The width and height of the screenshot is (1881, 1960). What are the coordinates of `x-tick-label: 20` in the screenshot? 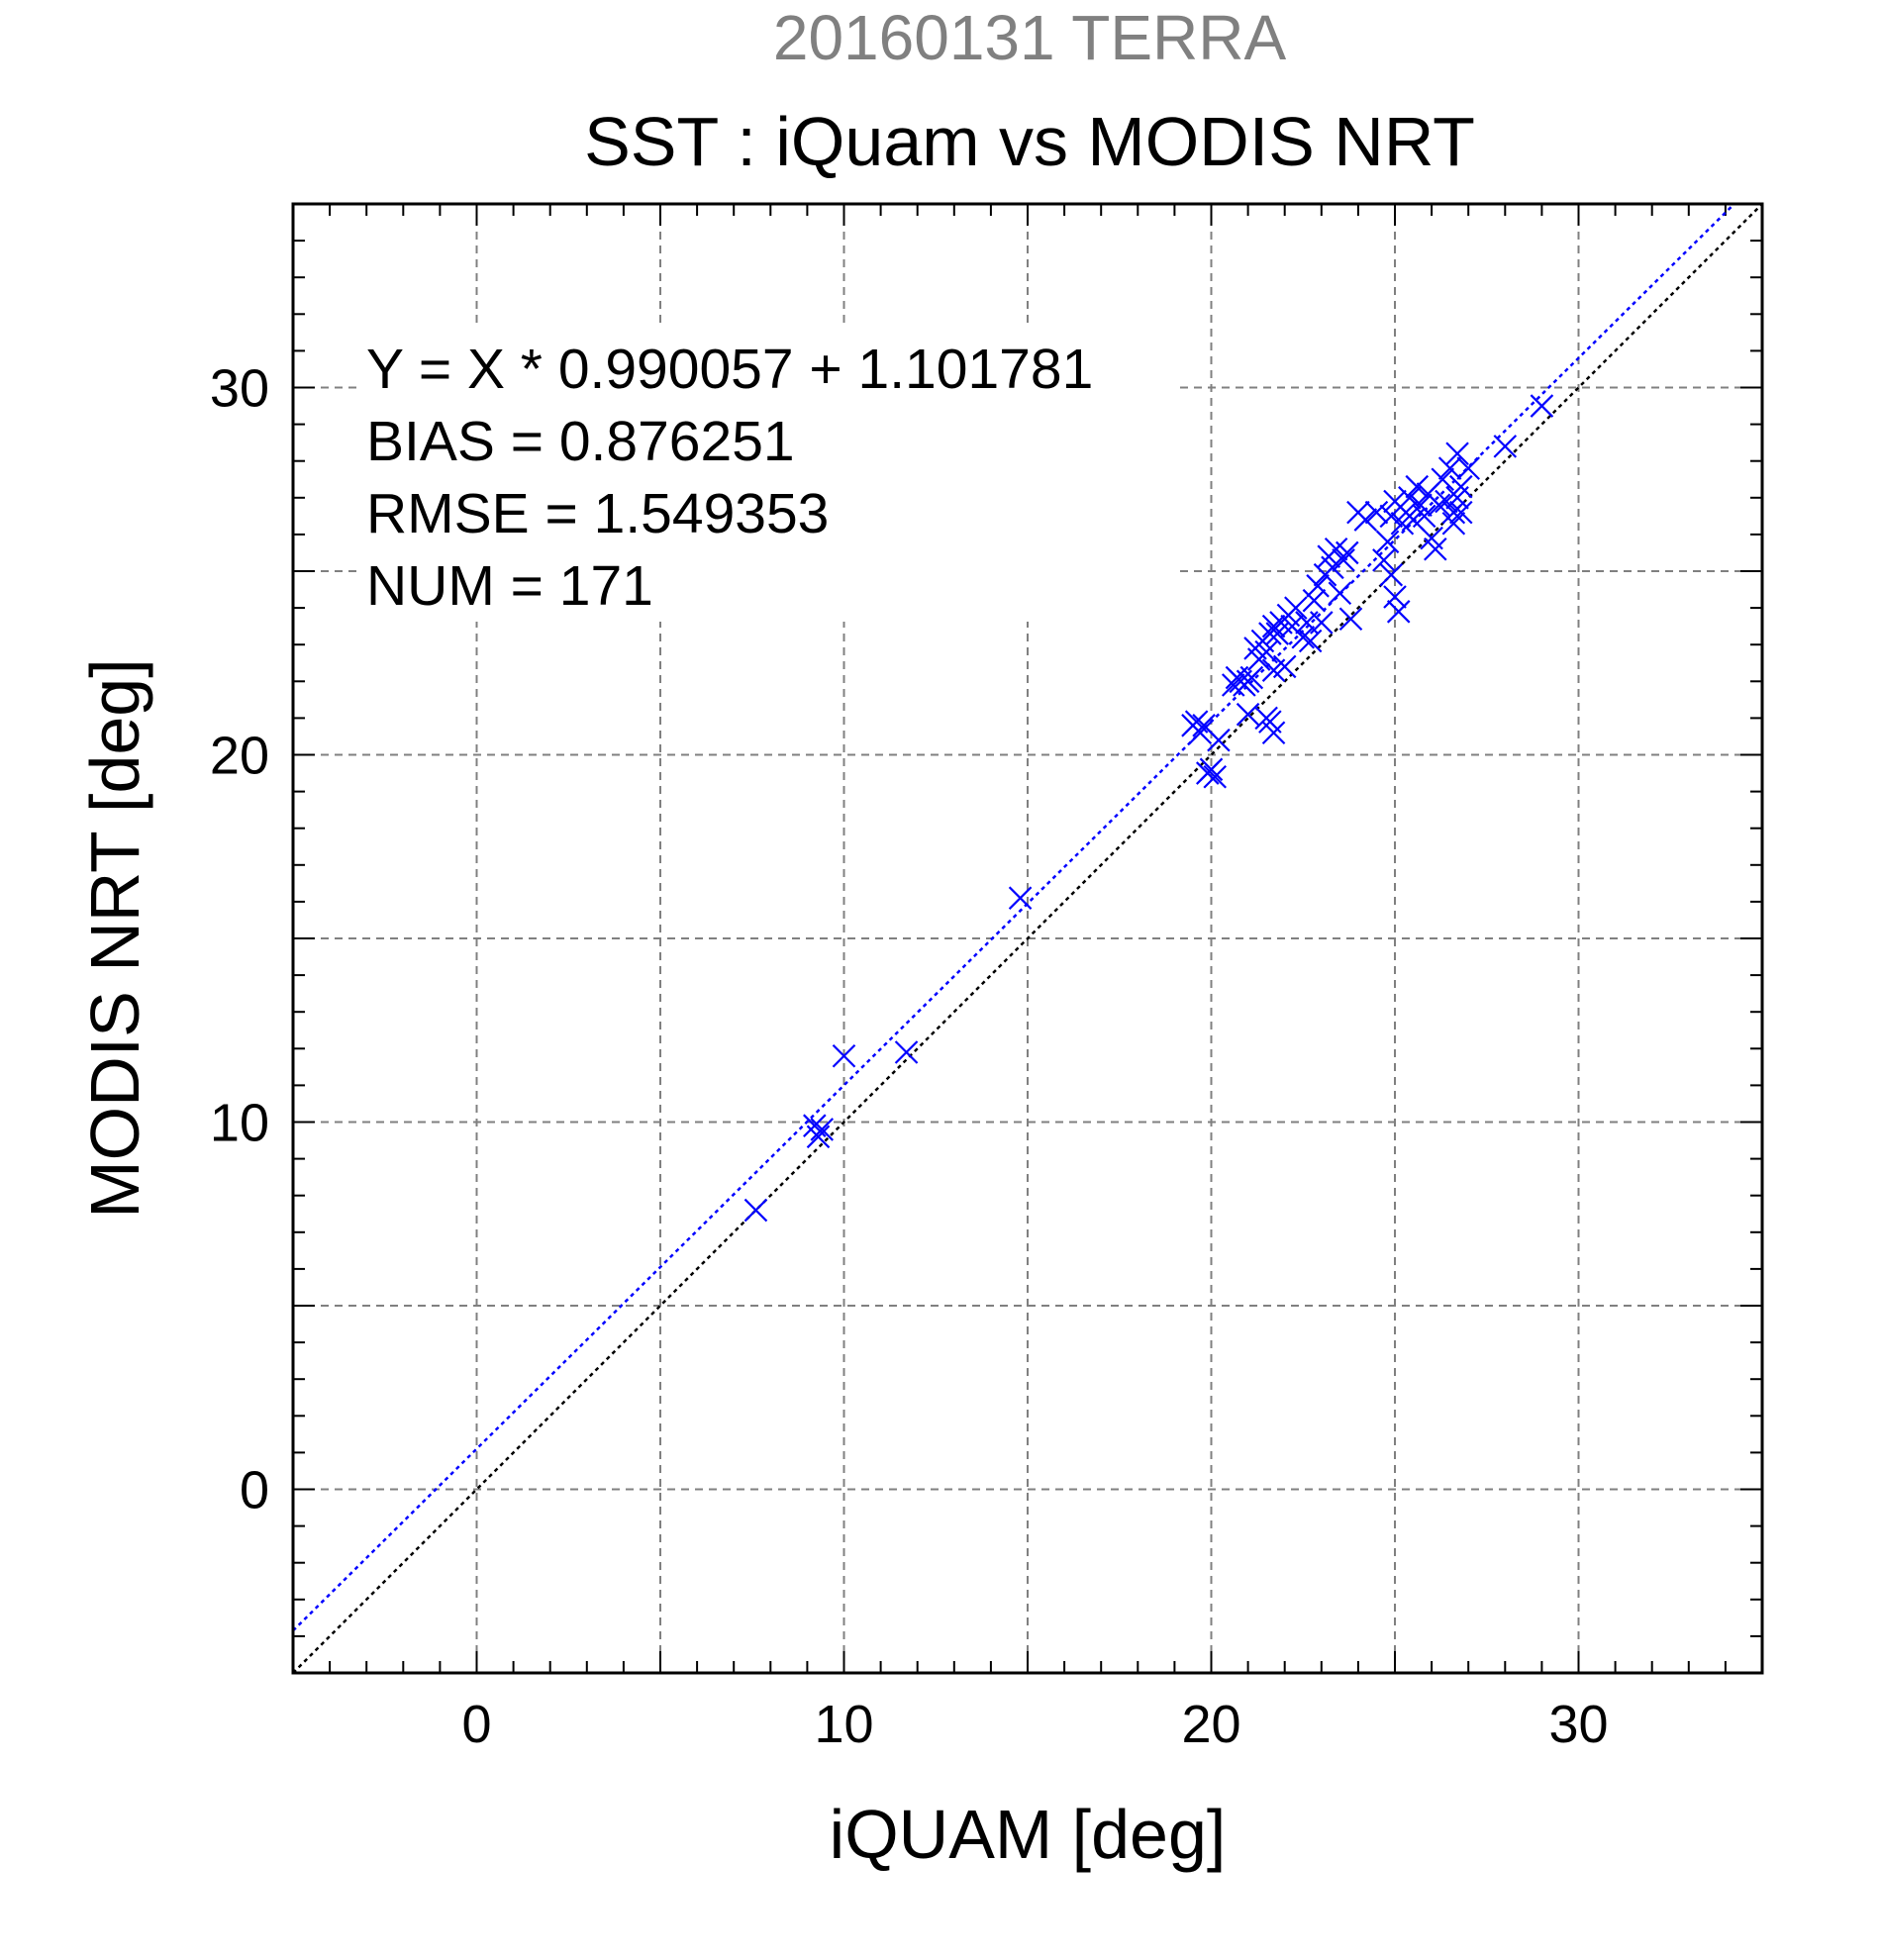 It's located at (1210, 1724).